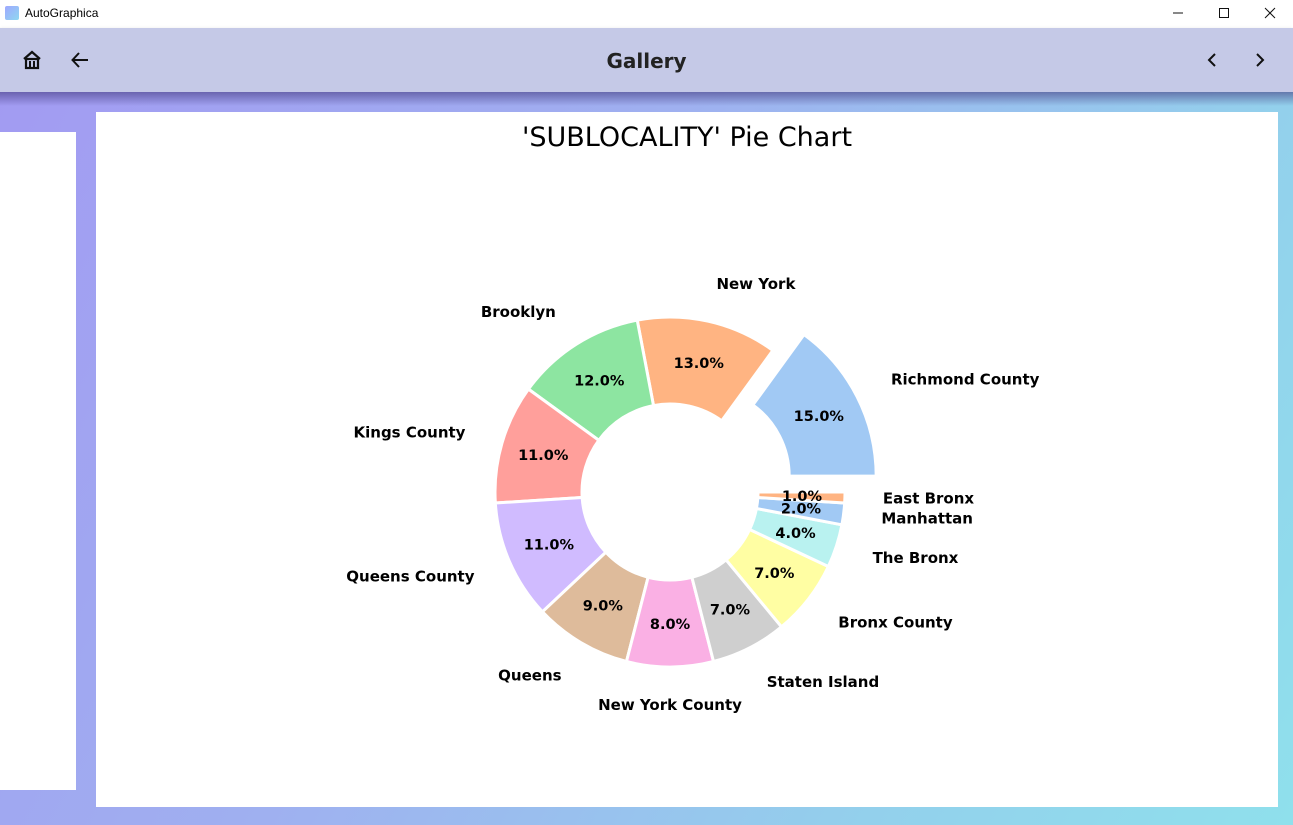  I want to click on slice-label-new-york-county: New York County, so click(670, 705).